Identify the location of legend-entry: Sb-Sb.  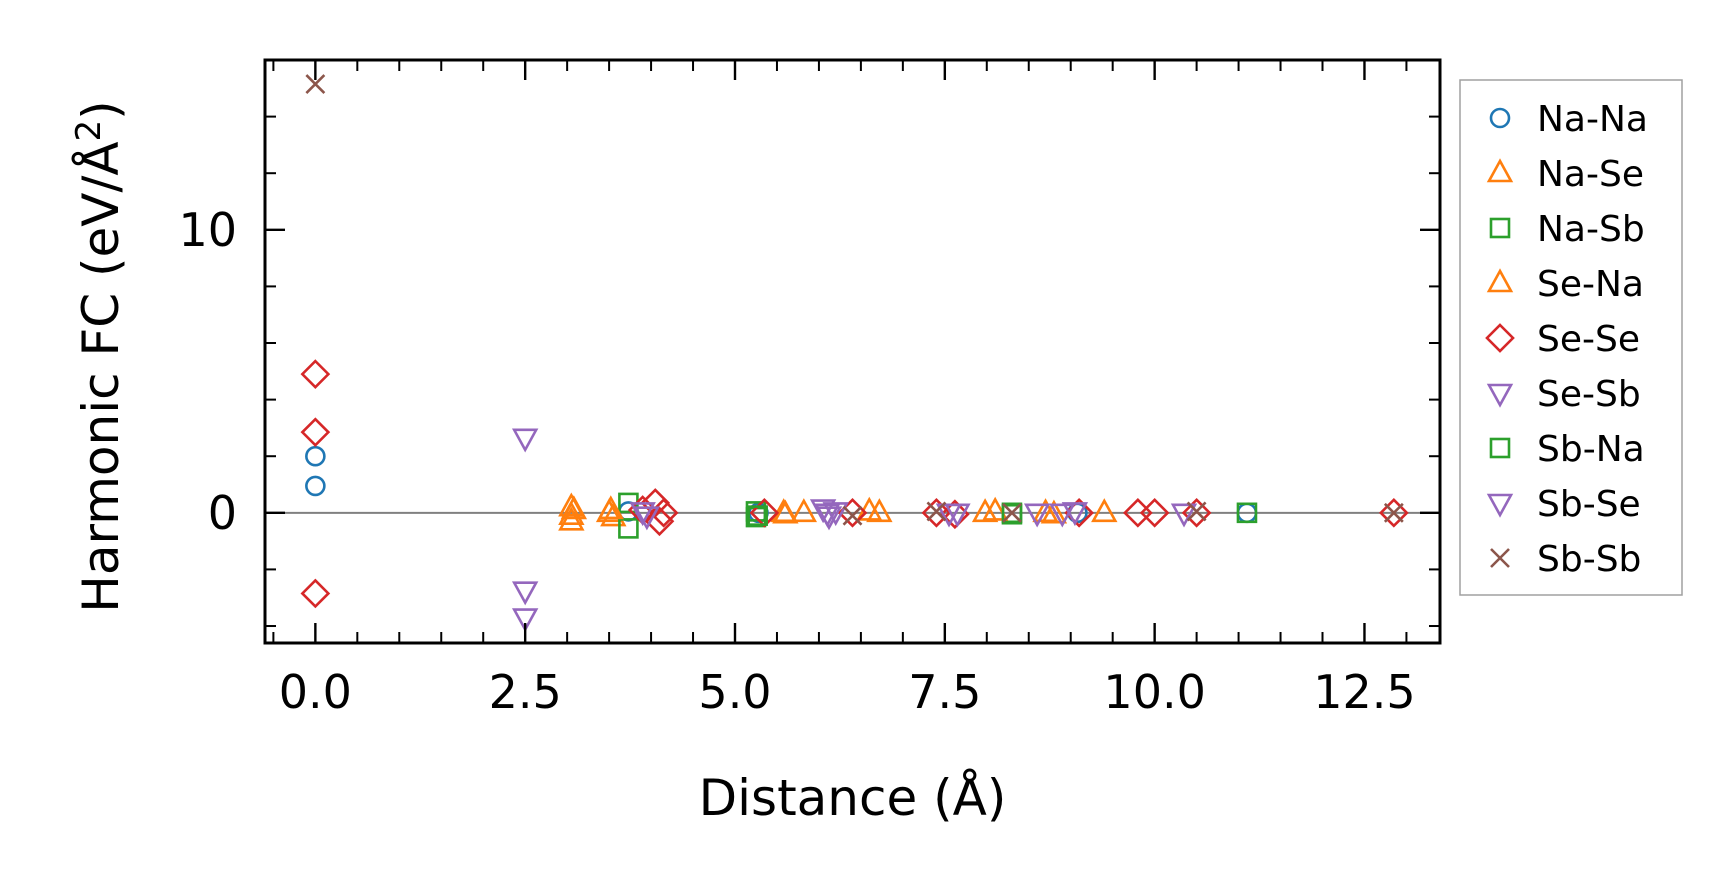
(1565, 559).